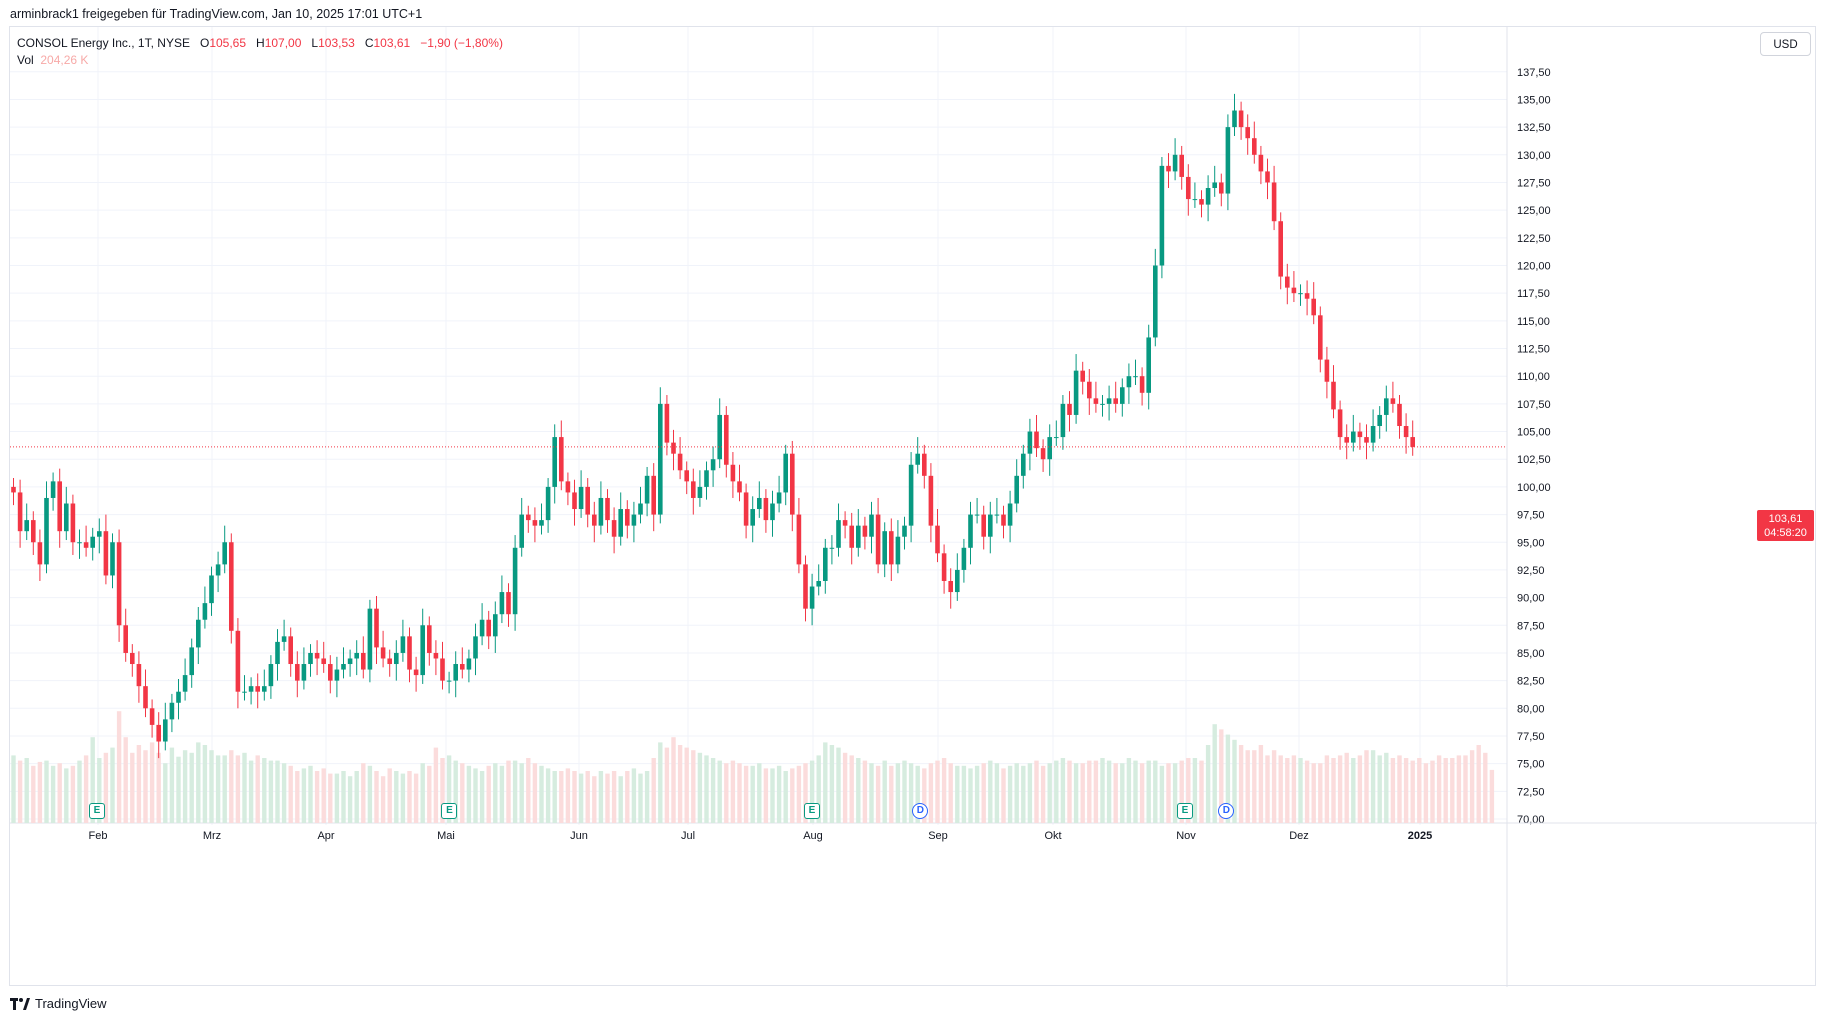  Describe the element at coordinates (392, 43) in the screenshot. I see `close-value: 103,61` at that location.